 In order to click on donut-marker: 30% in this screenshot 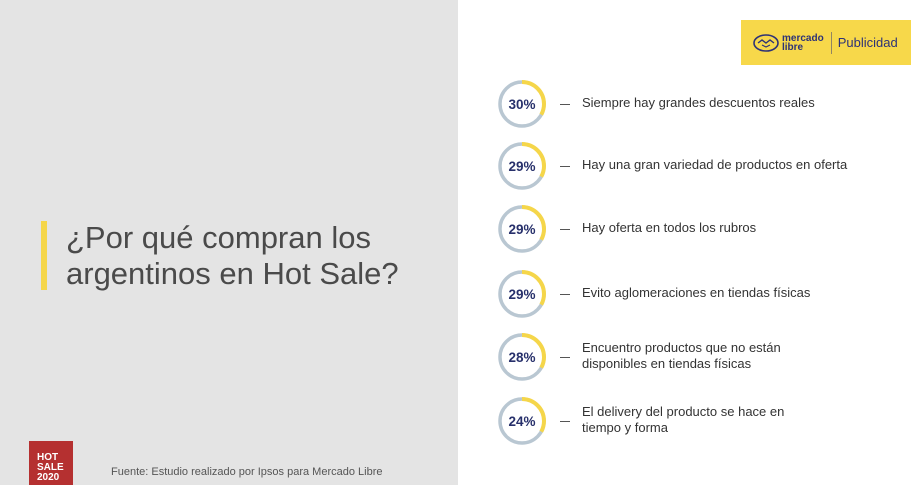, I will do `click(522, 104)`.